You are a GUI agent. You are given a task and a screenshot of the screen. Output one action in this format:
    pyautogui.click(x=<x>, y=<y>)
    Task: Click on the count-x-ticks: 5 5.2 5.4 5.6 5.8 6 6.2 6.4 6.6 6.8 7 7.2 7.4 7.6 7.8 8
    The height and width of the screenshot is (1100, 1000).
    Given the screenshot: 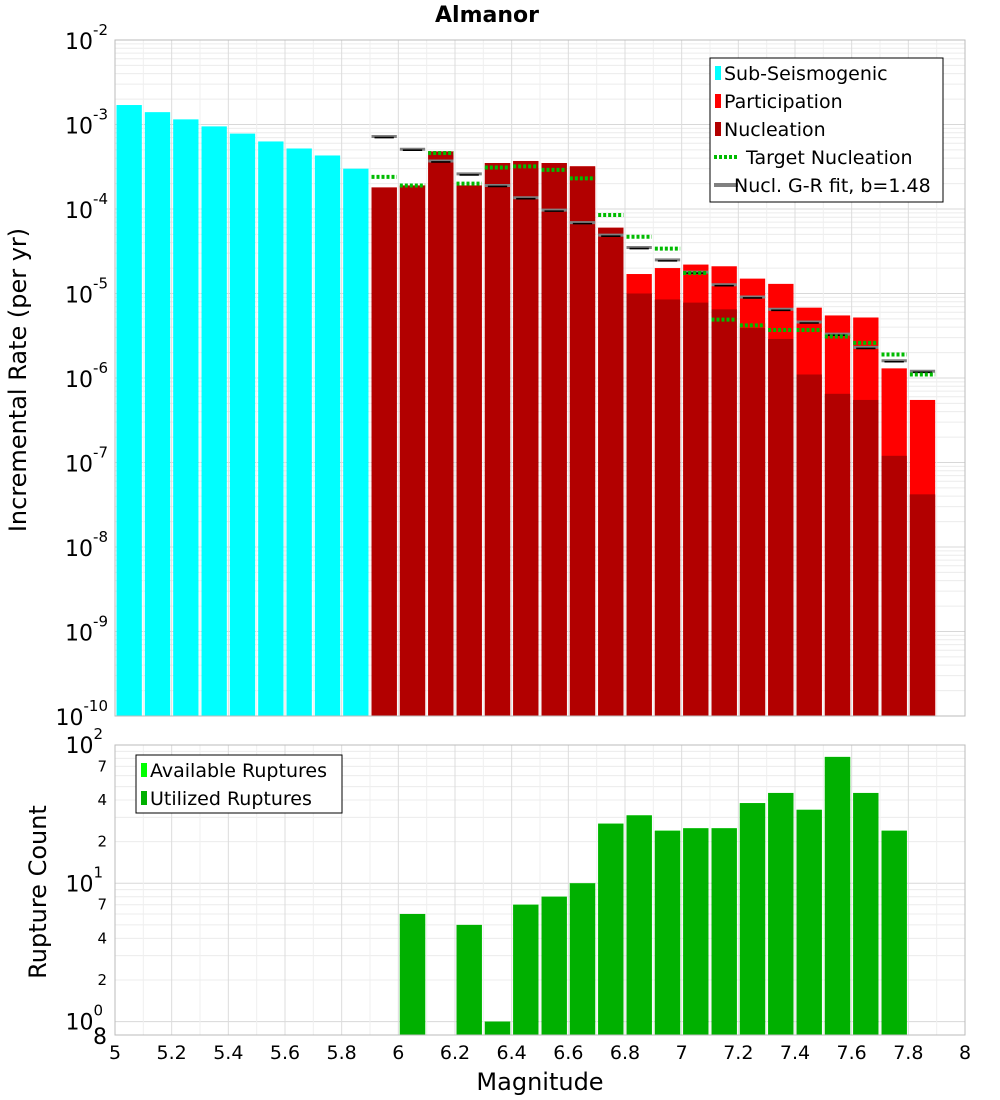 What is the action you would take?
    pyautogui.click(x=540, y=1053)
    